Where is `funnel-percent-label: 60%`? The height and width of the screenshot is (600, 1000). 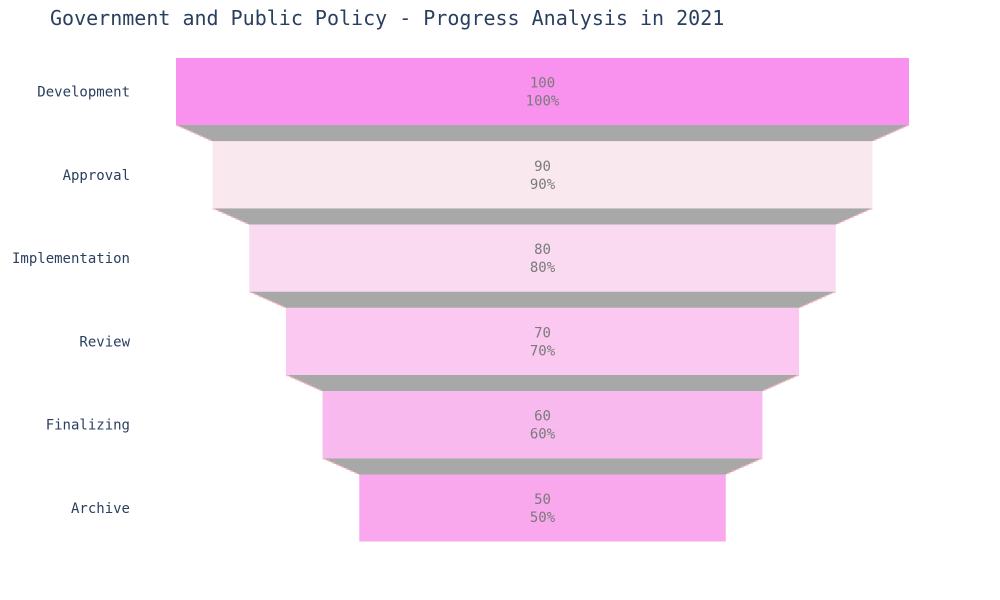
funnel-percent-label: 60% is located at coordinates (543, 435).